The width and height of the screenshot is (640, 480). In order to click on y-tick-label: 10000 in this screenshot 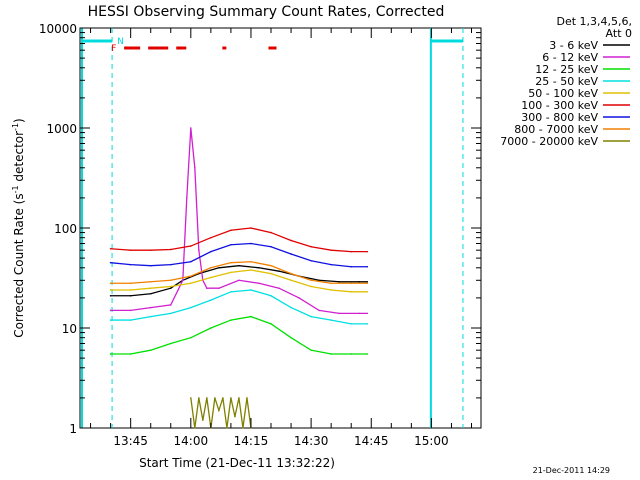, I will do `click(58, 29)`.